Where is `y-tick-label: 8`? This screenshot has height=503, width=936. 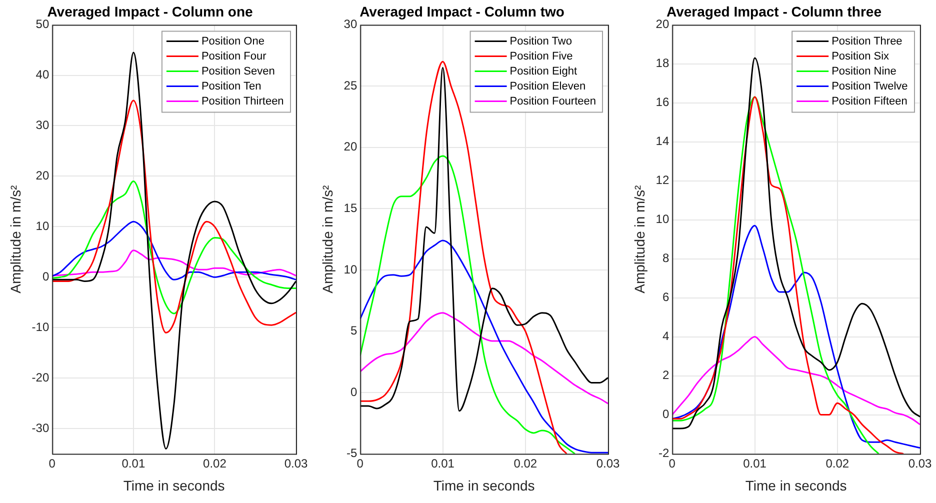
y-tick-label: 8 is located at coordinates (666, 258).